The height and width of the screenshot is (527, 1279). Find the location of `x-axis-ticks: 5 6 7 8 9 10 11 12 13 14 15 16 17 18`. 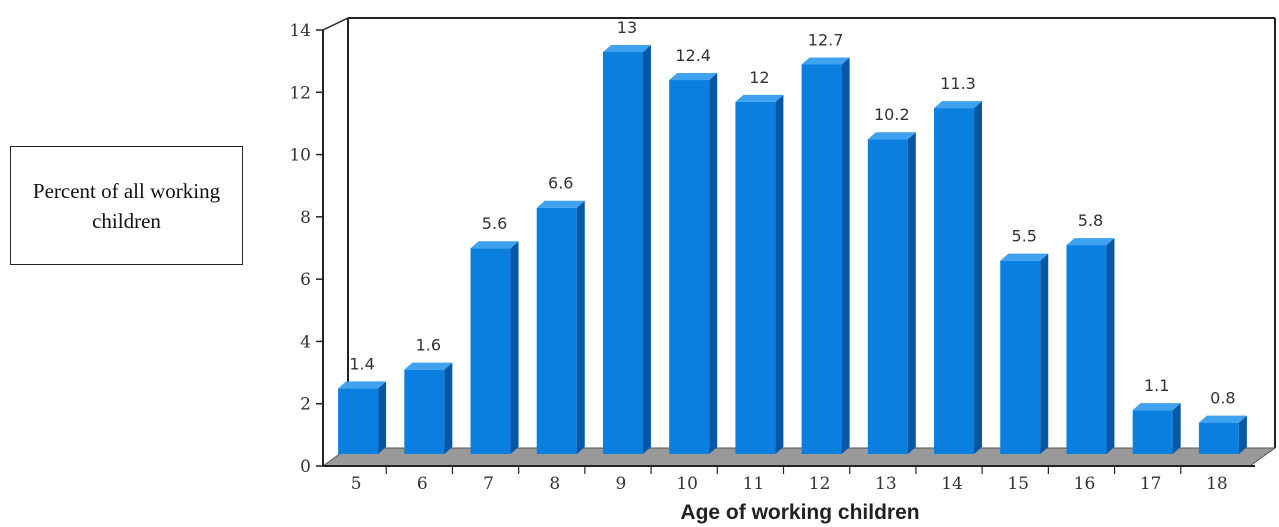

x-axis-ticks: 5 6 7 8 9 10 11 12 13 14 15 16 17 18 is located at coordinates (789, 480).